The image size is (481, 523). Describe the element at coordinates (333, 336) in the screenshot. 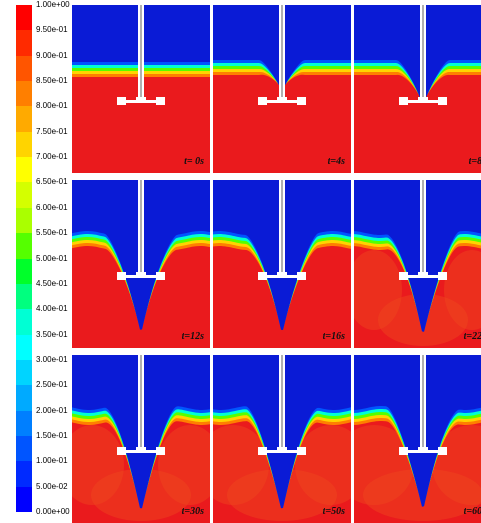

I see `time-label: t=16s` at that location.